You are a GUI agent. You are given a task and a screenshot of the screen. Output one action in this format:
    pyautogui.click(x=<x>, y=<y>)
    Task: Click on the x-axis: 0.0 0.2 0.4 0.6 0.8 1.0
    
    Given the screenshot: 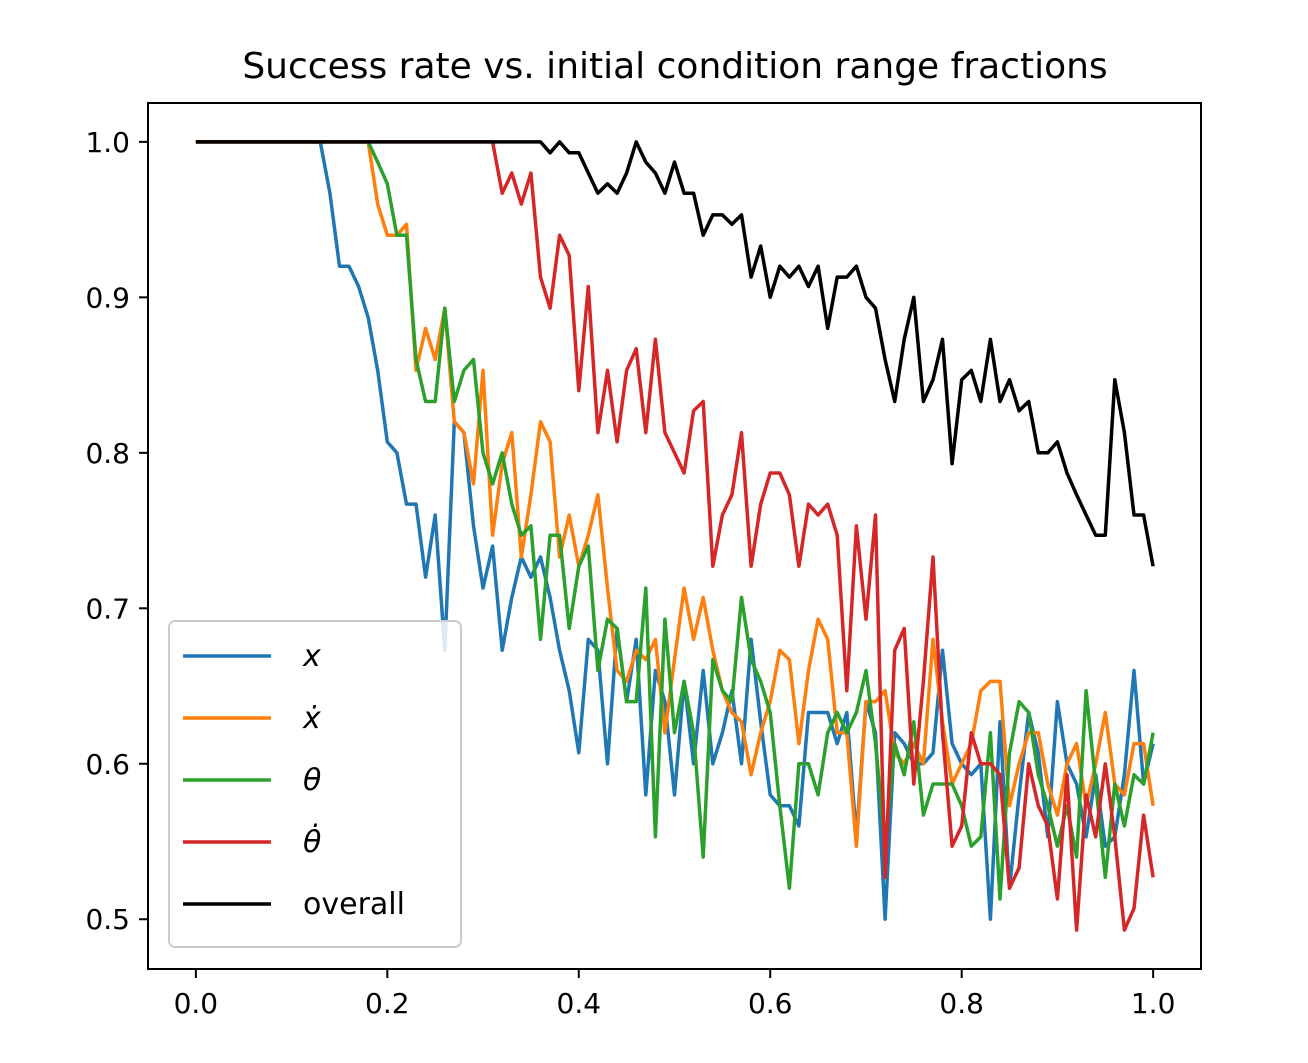 What is the action you would take?
    pyautogui.click(x=675, y=994)
    